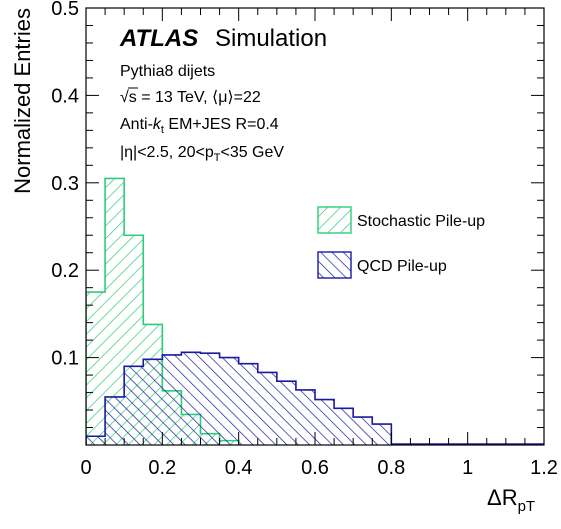 This screenshot has width=561, height=529. What do you see at coordinates (315, 468) in the screenshot?
I see `x-tick-label: 0.6` at bounding box center [315, 468].